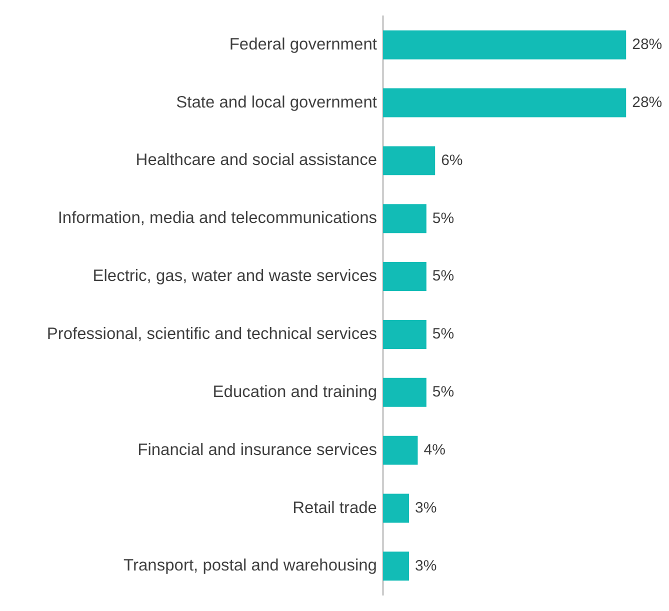  What do you see at coordinates (435, 449) in the screenshot?
I see `data-label: 4%` at bounding box center [435, 449].